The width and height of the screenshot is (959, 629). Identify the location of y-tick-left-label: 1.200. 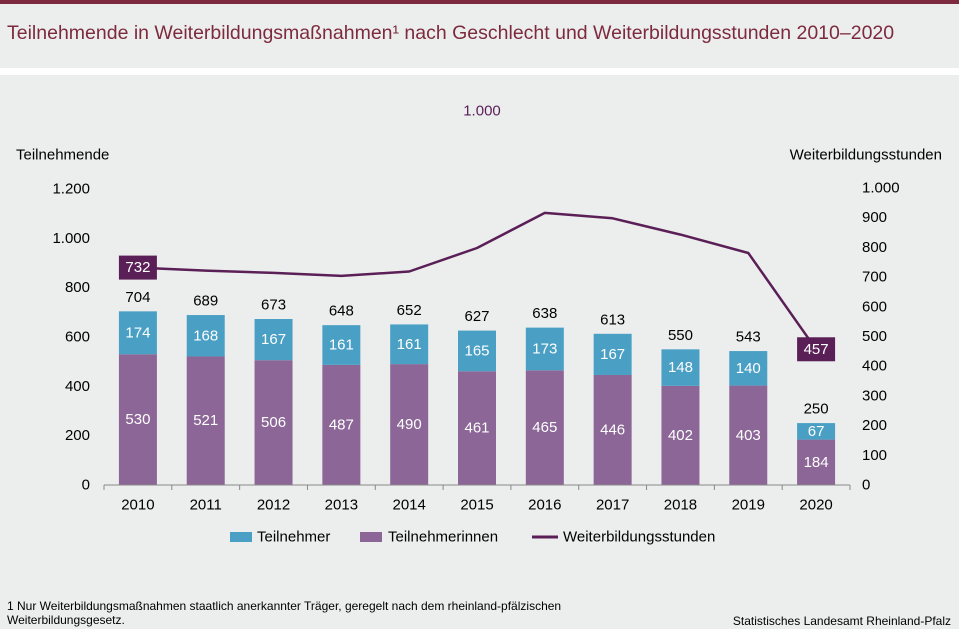
(71, 189).